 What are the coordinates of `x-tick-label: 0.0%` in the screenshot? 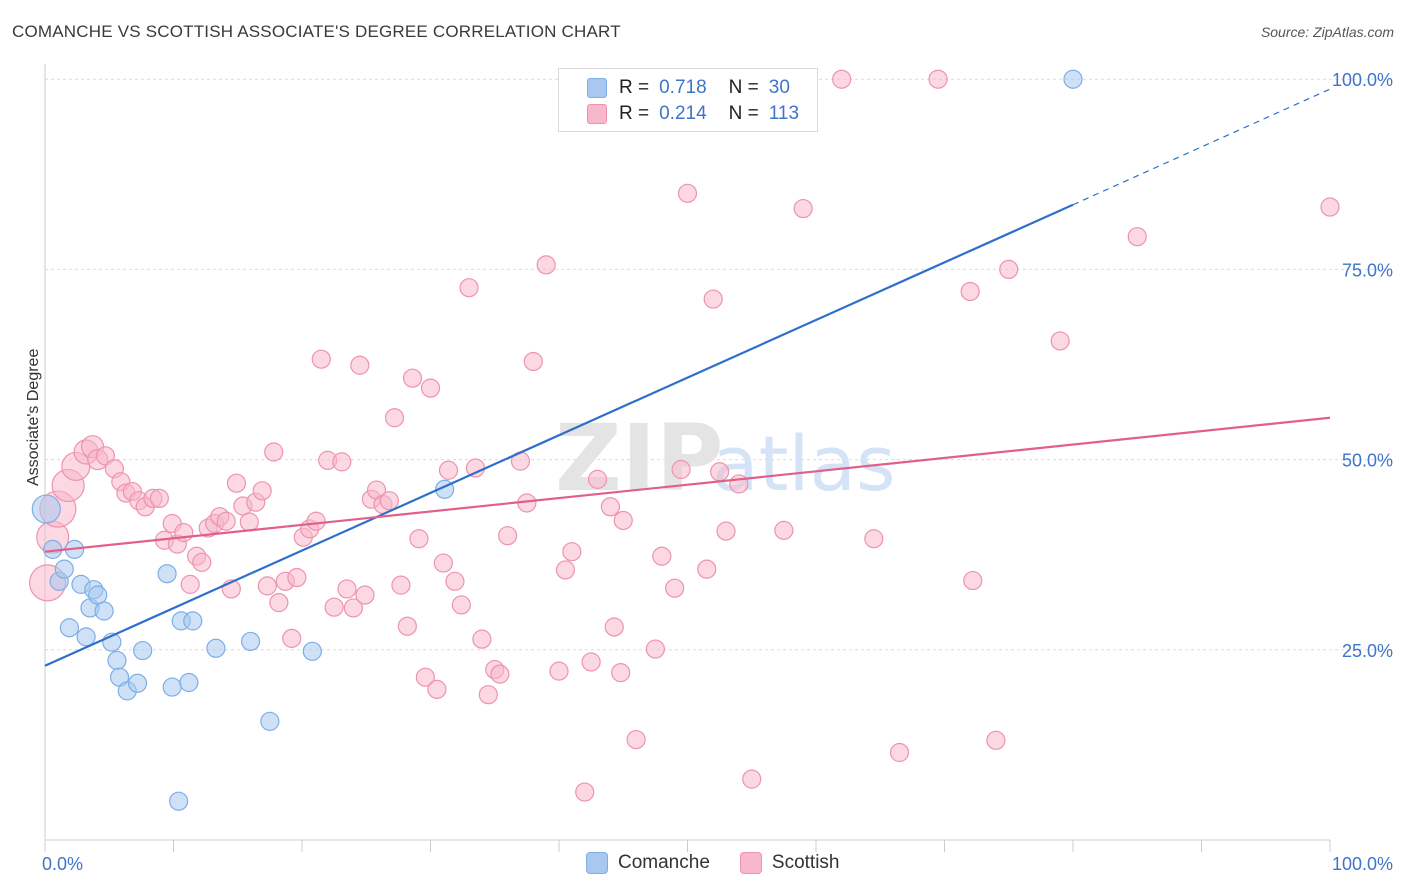 It's located at (62, 864).